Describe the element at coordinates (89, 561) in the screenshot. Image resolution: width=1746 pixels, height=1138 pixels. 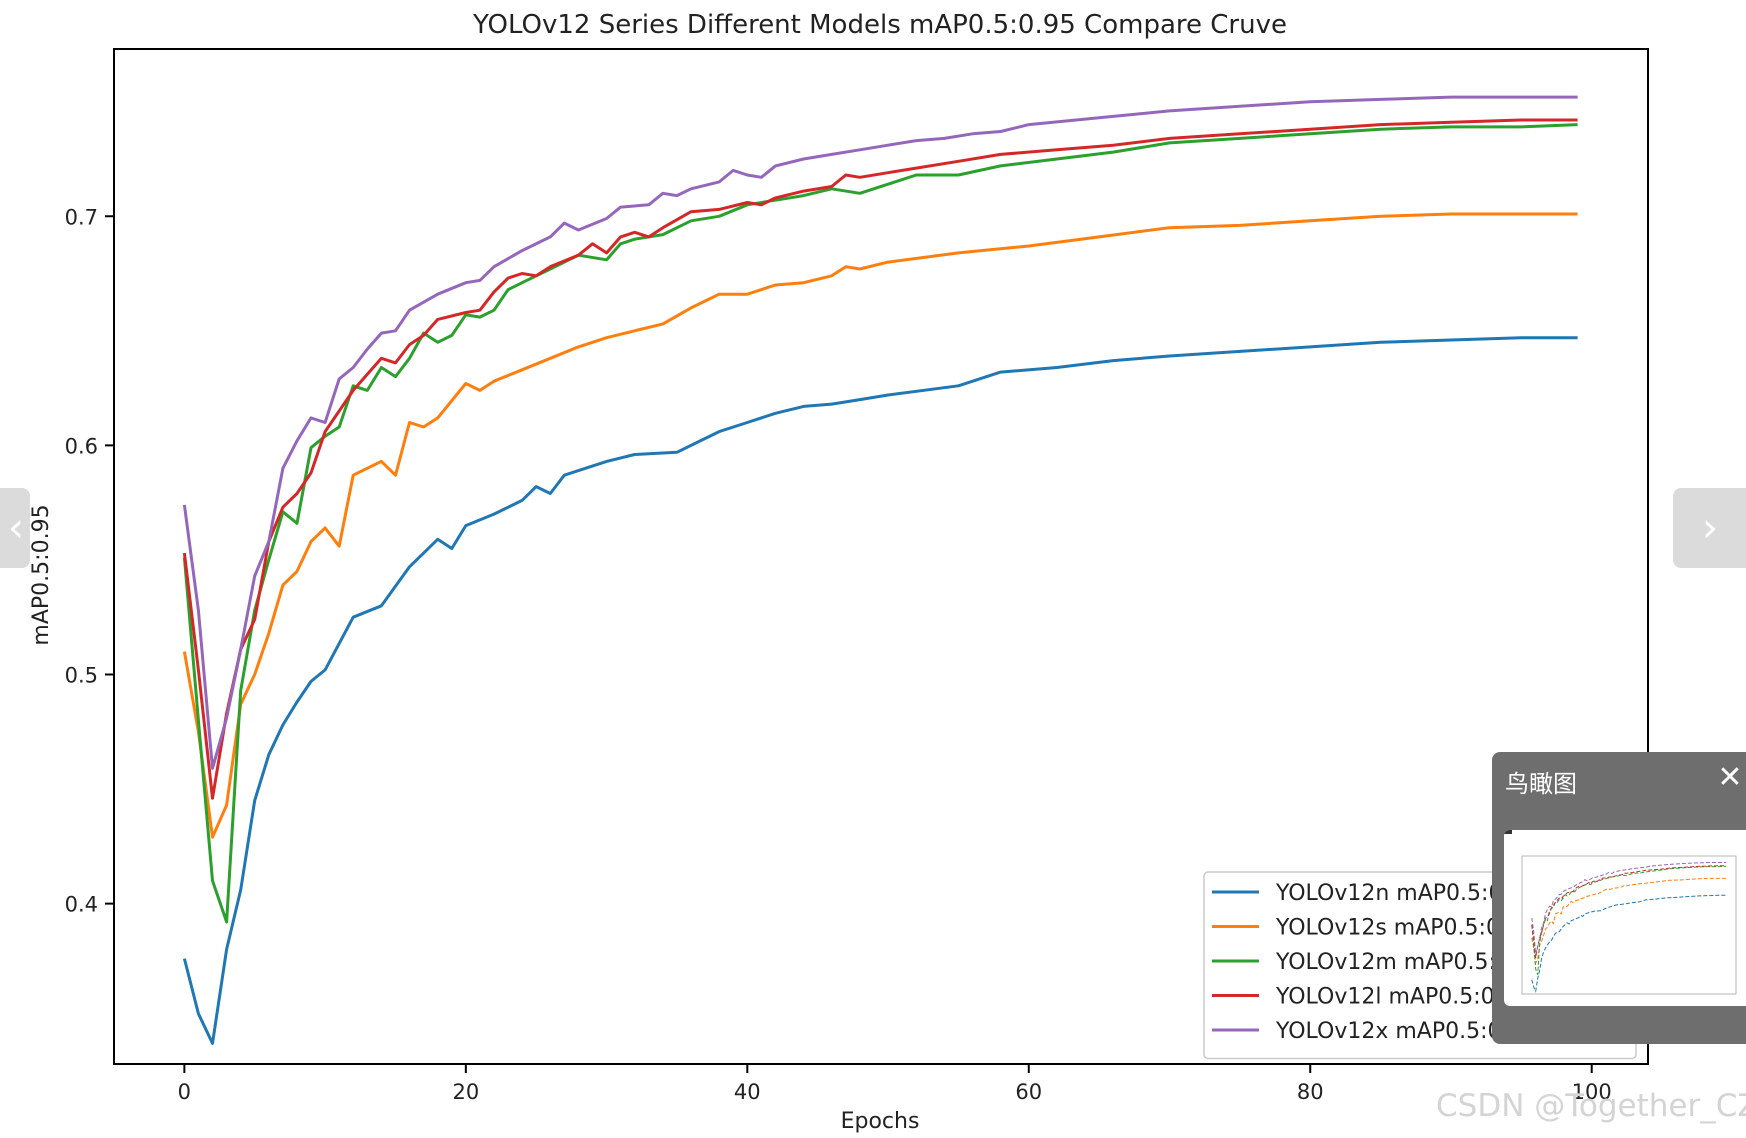
I see `y-axis: 0.4 0.5 0.6 0.7` at that location.